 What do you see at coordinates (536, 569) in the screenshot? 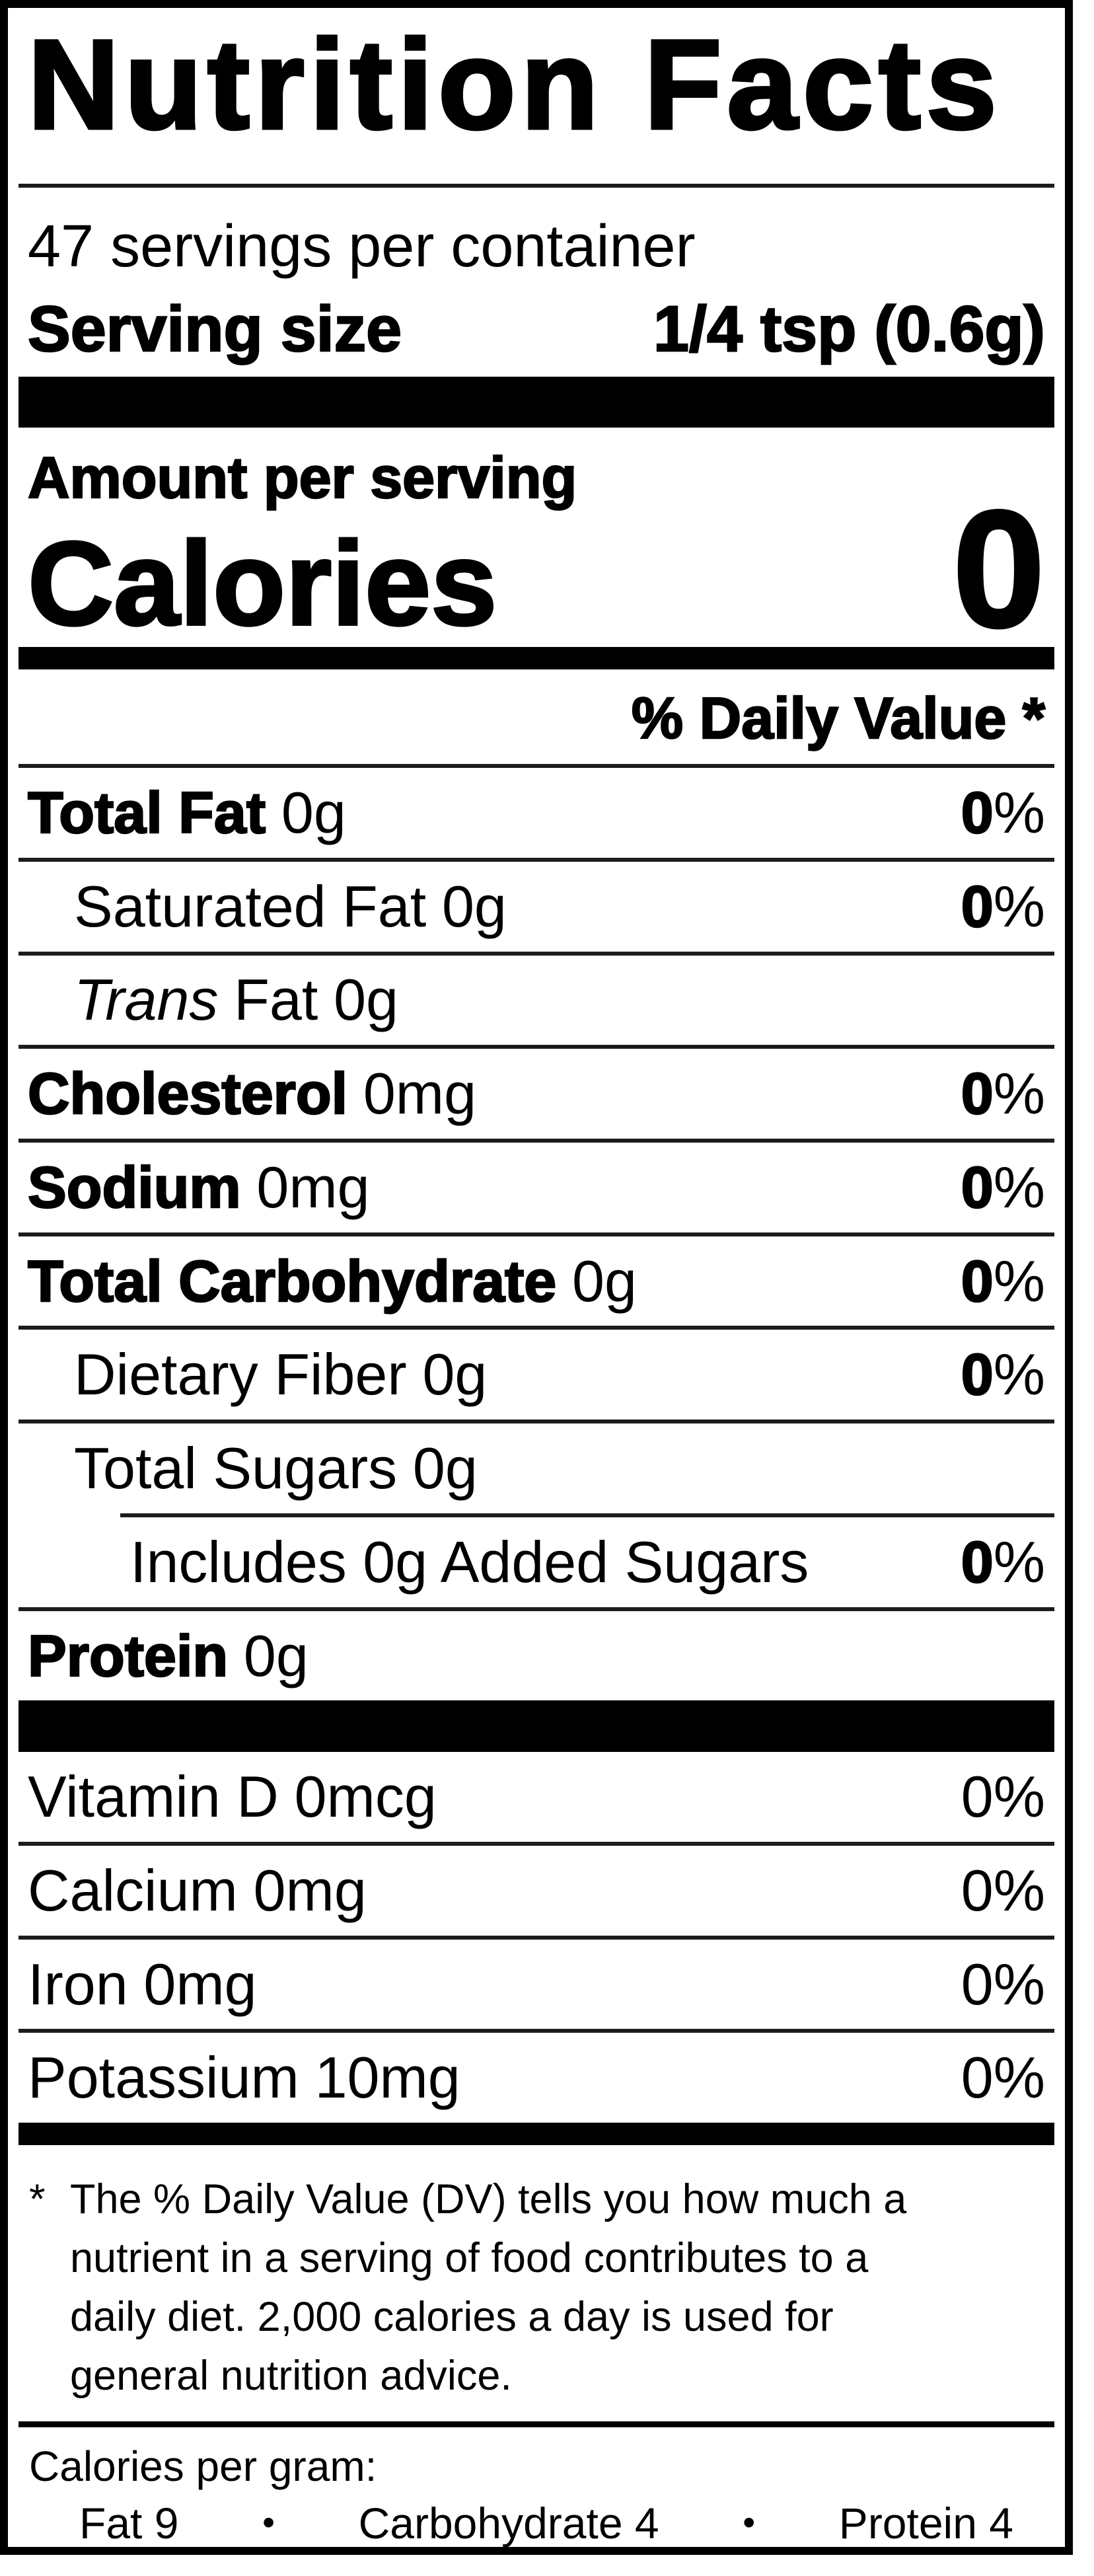
I see `calories-row: Calories 0` at bounding box center [536, 569].